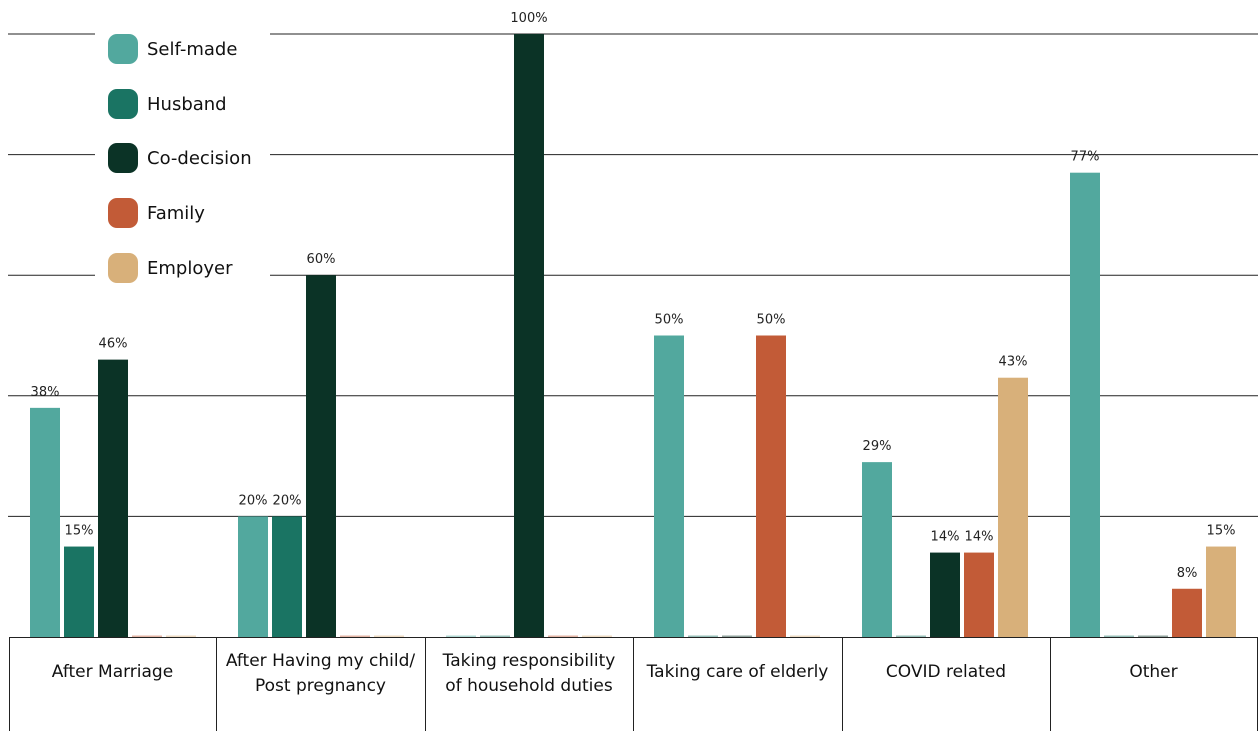 This screenshot has height=731, width=1258. What do you see at coordinates (1085, 157) in the screenshot?
I see `data-label: 77%` at bounding box center [1085, 157].